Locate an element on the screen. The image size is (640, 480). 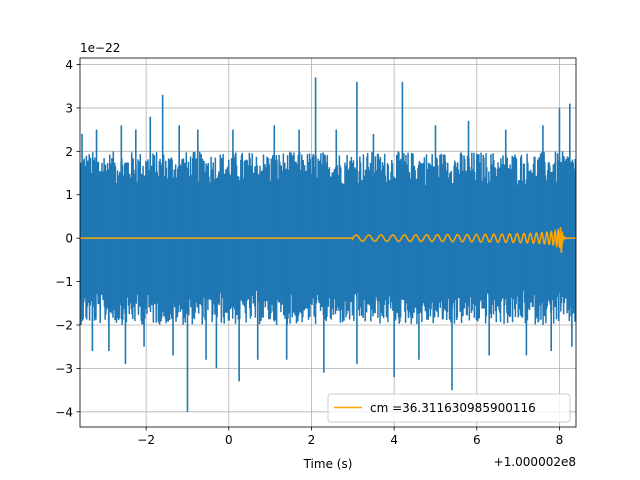
y-scale-label: 1e−22 is located at coordinates (100, 48).